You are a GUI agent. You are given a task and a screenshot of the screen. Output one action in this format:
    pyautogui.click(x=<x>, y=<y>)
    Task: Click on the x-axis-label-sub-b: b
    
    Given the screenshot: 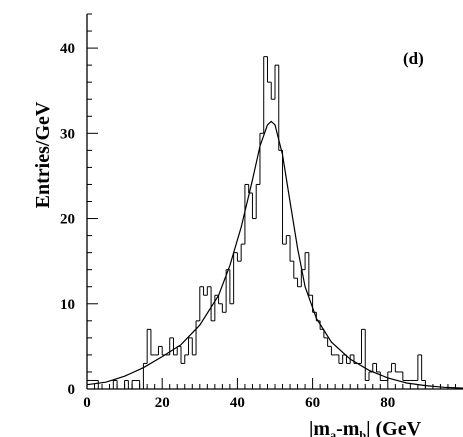 What is the action you would take?
    pyautogui.click(x=362, y=432)
    